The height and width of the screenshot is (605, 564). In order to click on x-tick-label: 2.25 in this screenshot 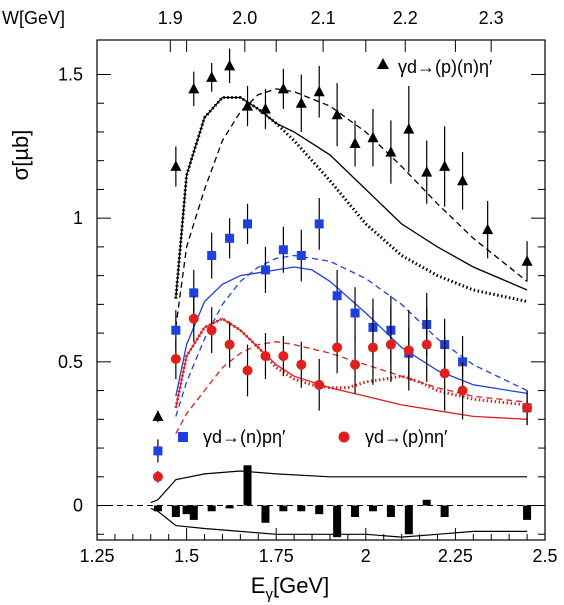, I will do `click(455, 556)`.